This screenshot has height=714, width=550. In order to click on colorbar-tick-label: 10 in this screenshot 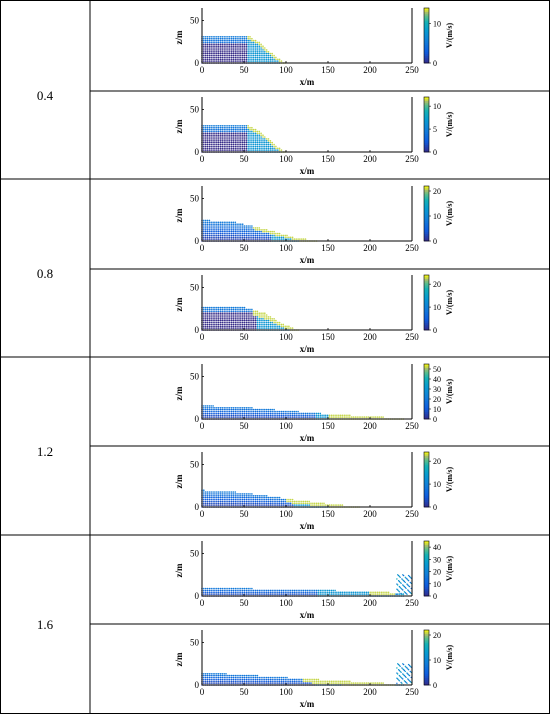, I will do `click(437, 660)`.